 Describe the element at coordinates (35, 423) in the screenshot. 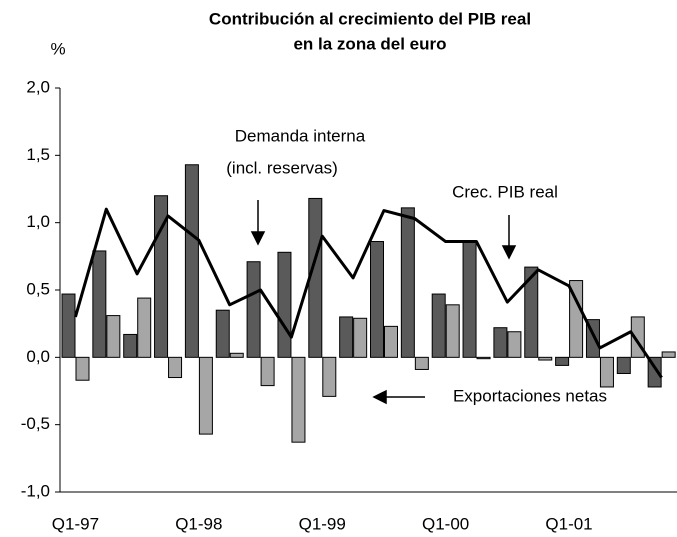

I see `y-tick-label: -0,5` at that location.